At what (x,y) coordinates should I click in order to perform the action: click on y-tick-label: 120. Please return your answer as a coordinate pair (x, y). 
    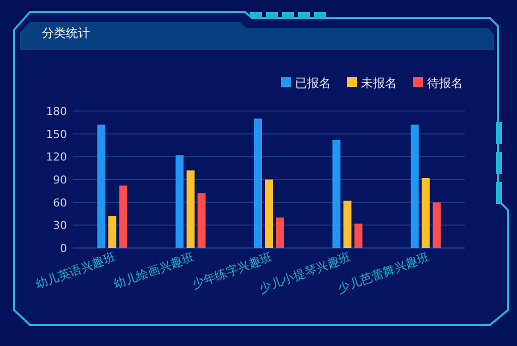
    Looking at the image, I should click on (56, 157).